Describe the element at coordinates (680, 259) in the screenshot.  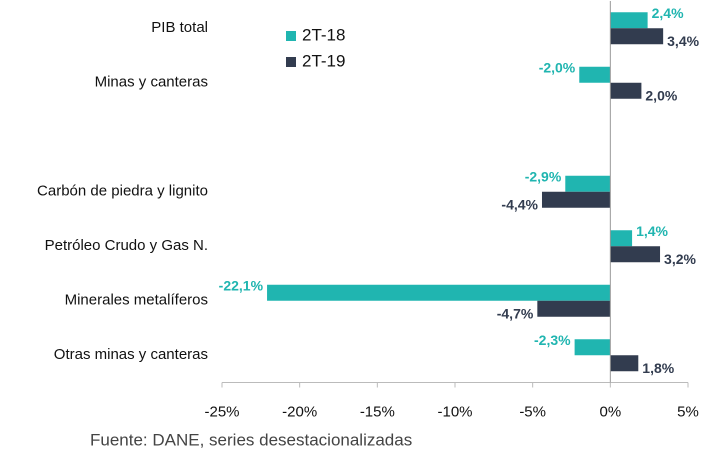
I see `value-label: 3,2%` at that location.